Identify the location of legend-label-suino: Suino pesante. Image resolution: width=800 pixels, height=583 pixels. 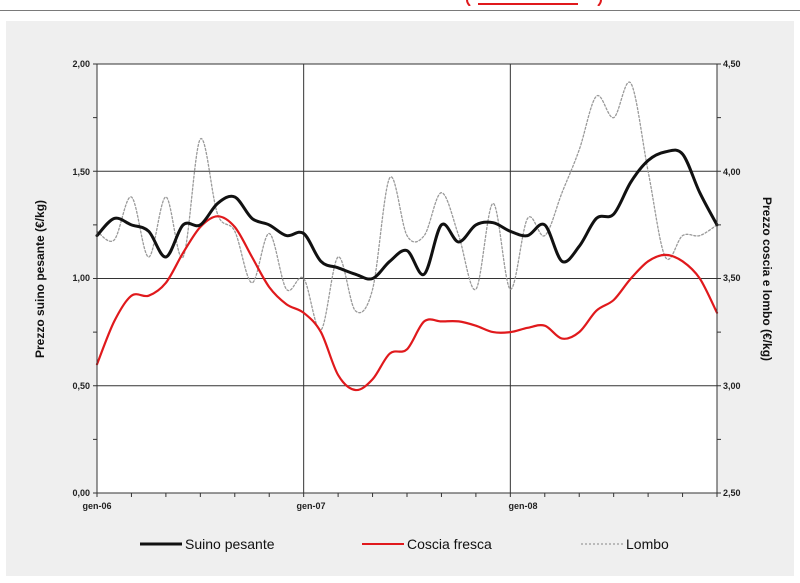
(230, 544).